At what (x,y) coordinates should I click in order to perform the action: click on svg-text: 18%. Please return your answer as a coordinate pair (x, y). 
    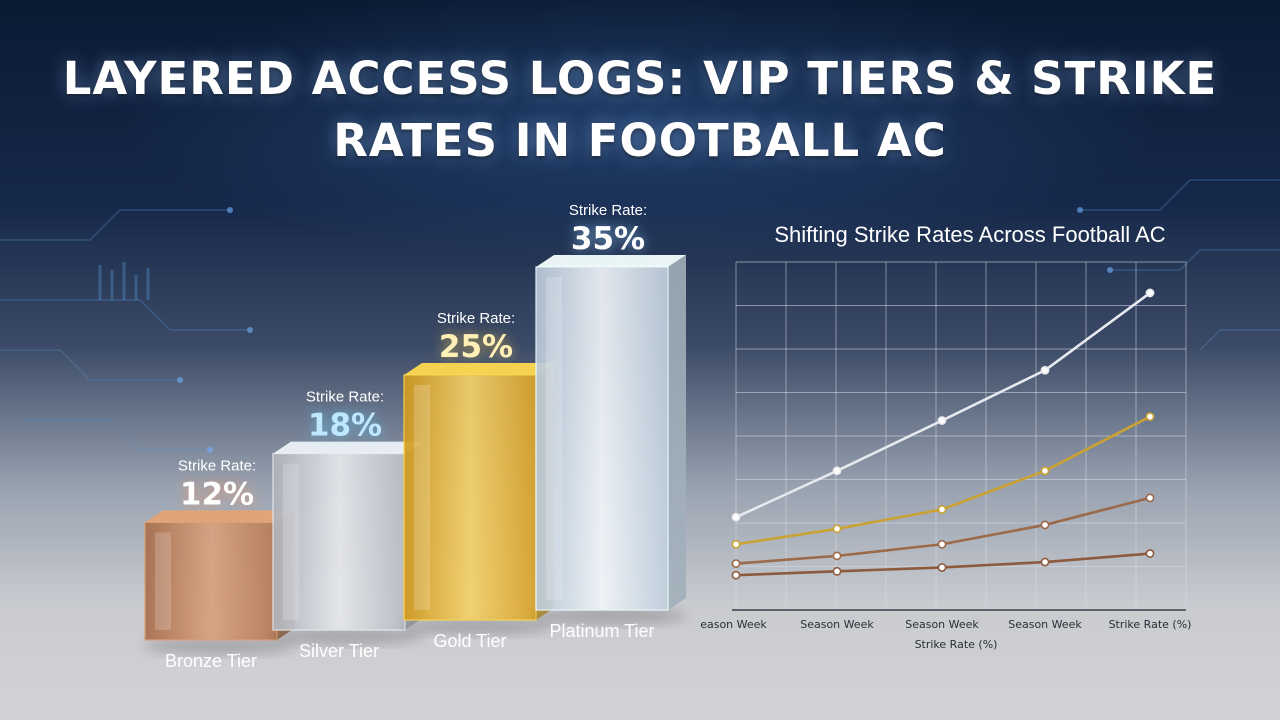
    Looking at the image, I should click on (345, 426).